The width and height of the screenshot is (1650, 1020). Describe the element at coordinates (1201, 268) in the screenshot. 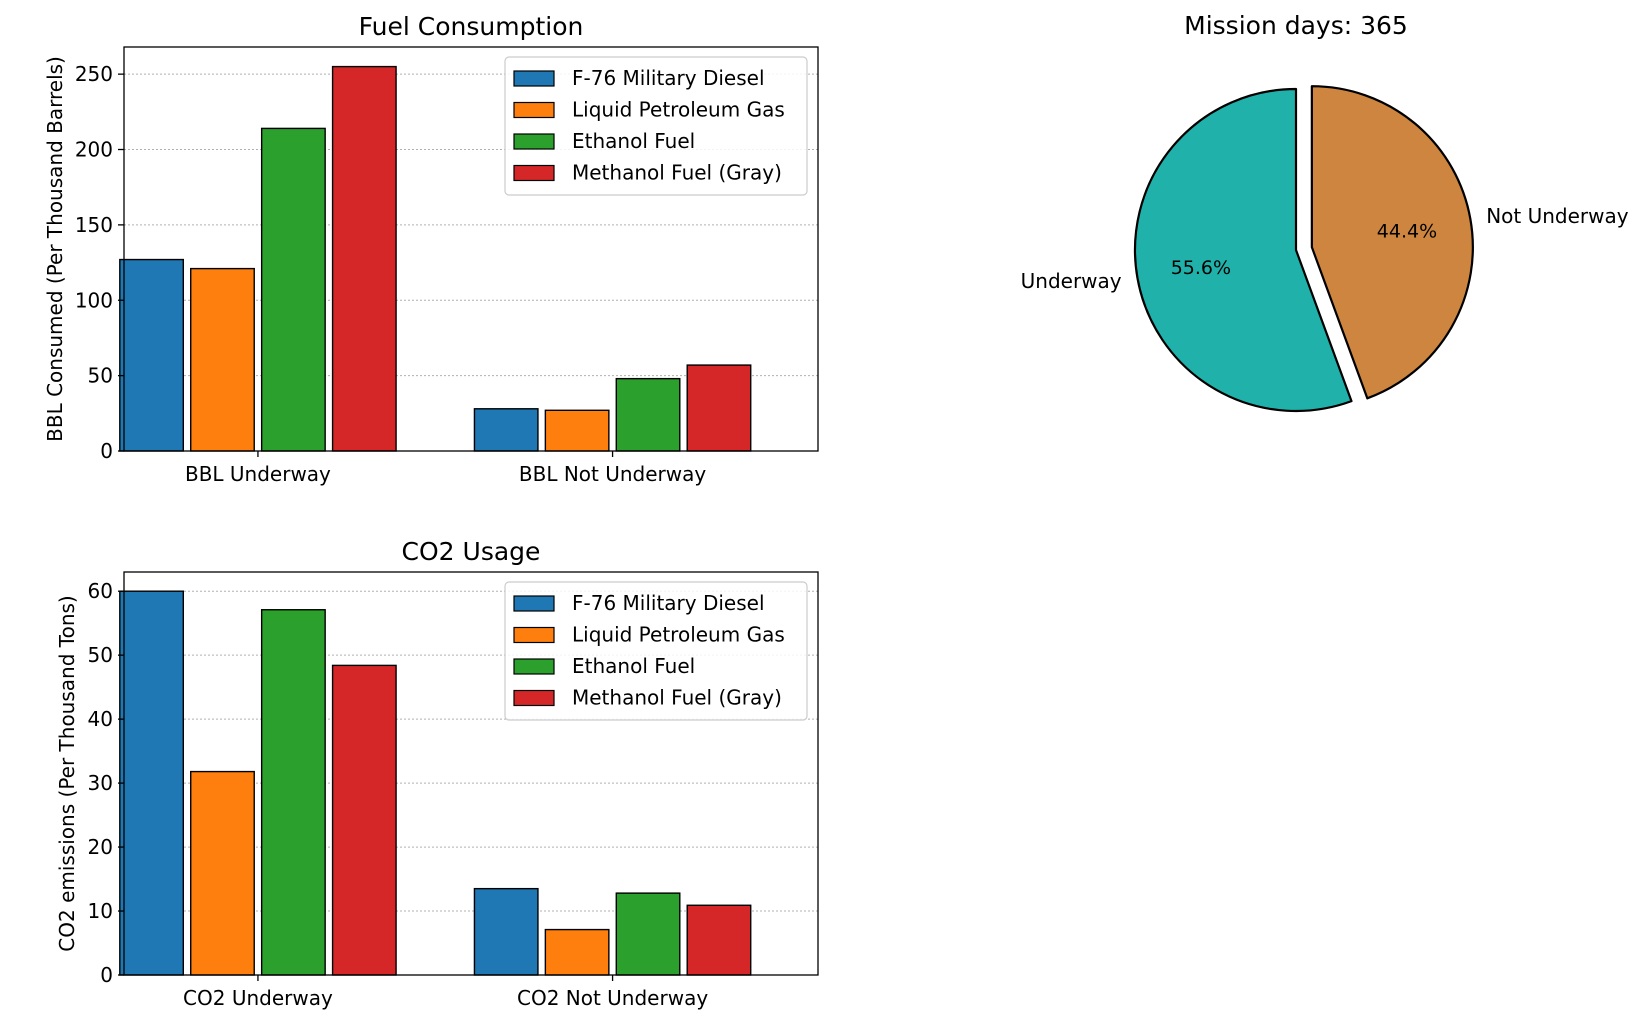

I see `pie-pct-label-underway: 55.6%` at that location.